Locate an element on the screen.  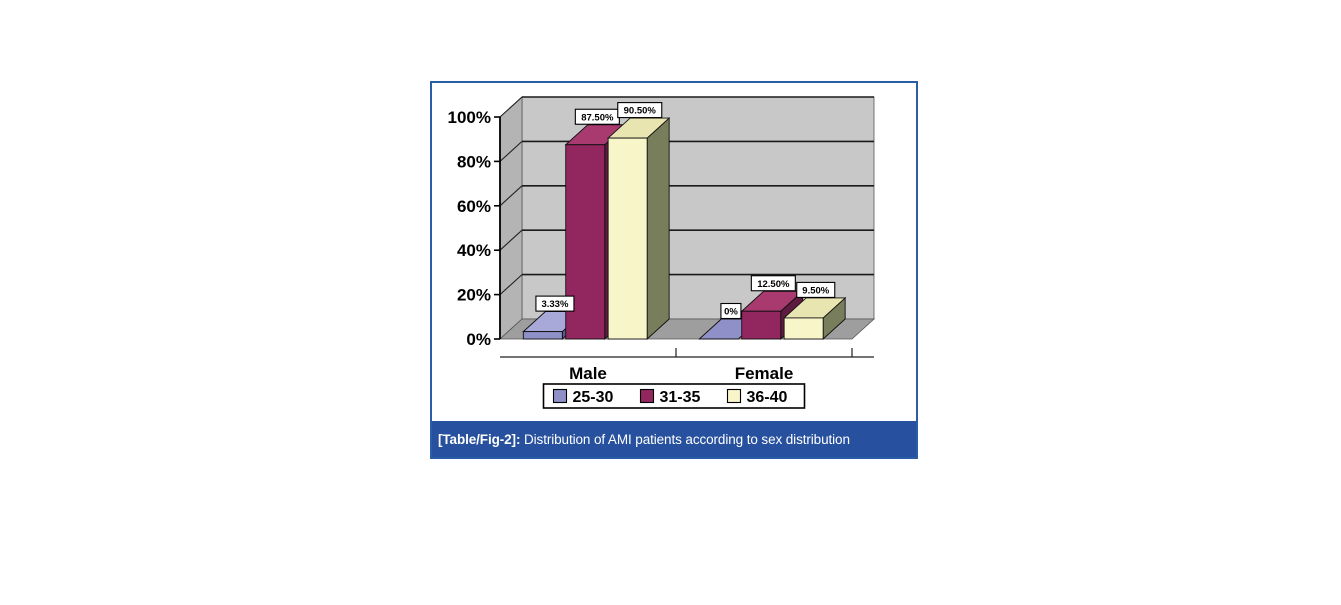
legend-box is located at coordinates (674, 396).